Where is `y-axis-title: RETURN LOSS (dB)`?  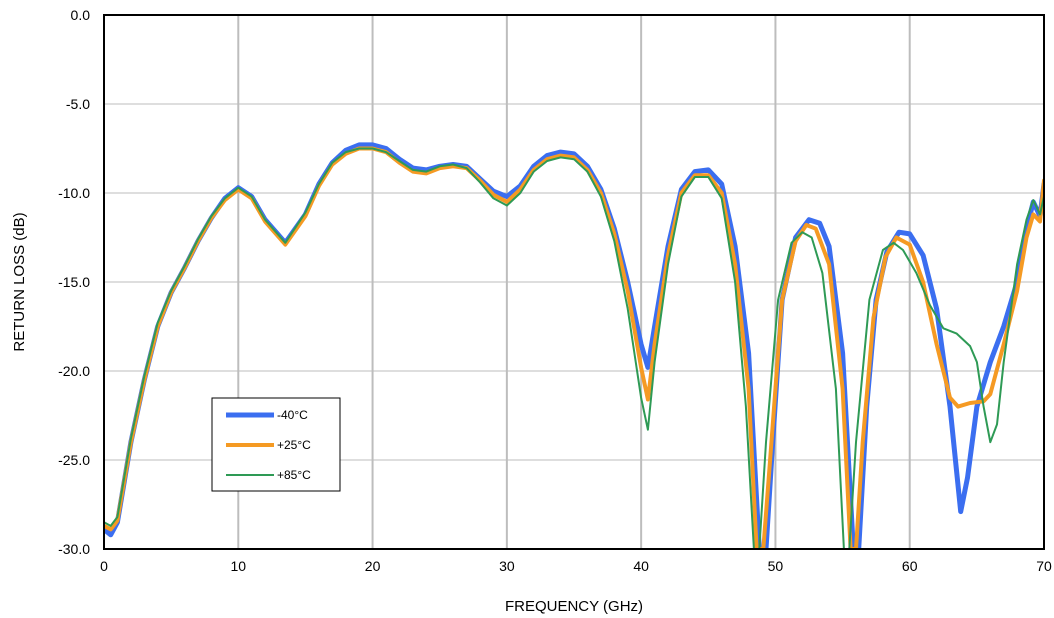 y-axis-title: RETURN LOSS (dB) is located at coordinates (19, 281).